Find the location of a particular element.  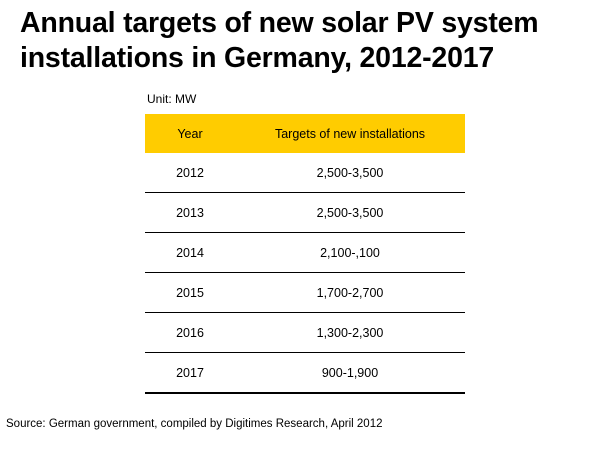

year-cell: 2012 is located at coordinates (190, 173).